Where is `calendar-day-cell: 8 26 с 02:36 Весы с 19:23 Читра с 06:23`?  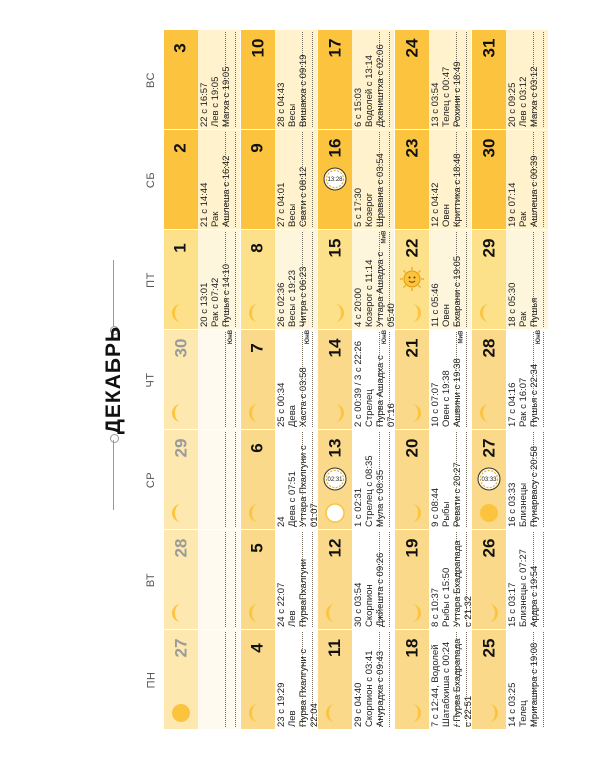
calendar-day-cell: 8 26 с 02:36 Весы с 19:23 Читра с 06:23 is located at coordinates (279, 280).